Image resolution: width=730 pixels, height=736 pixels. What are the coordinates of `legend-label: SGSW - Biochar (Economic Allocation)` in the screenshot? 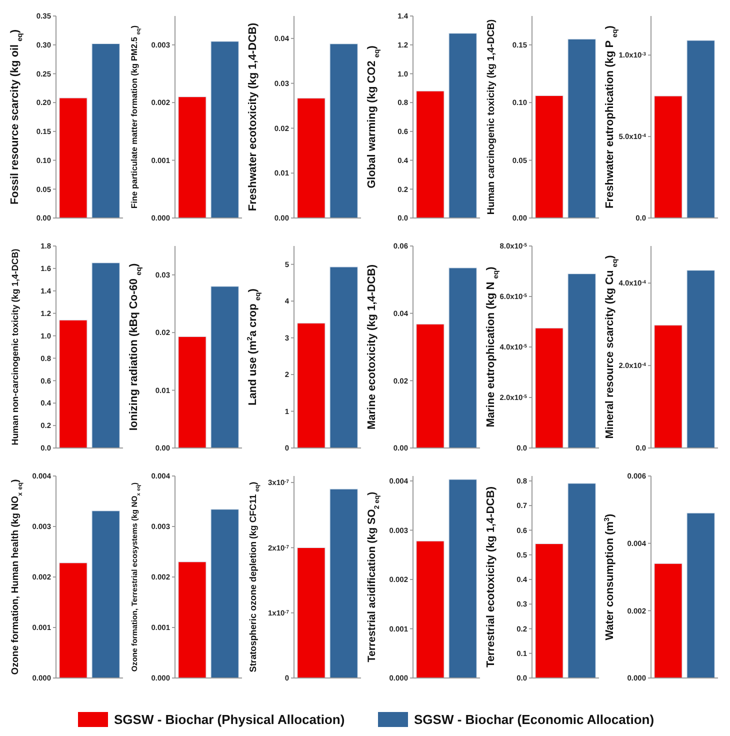 It's located at (534, 719).